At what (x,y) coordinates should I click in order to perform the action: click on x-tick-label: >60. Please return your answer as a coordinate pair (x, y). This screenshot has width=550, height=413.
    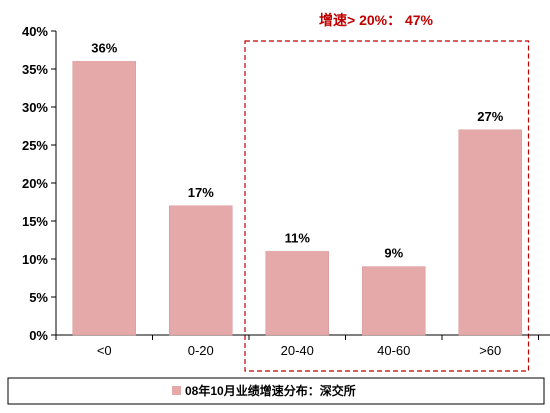
    Looking at the image, I should click on (490, 350).